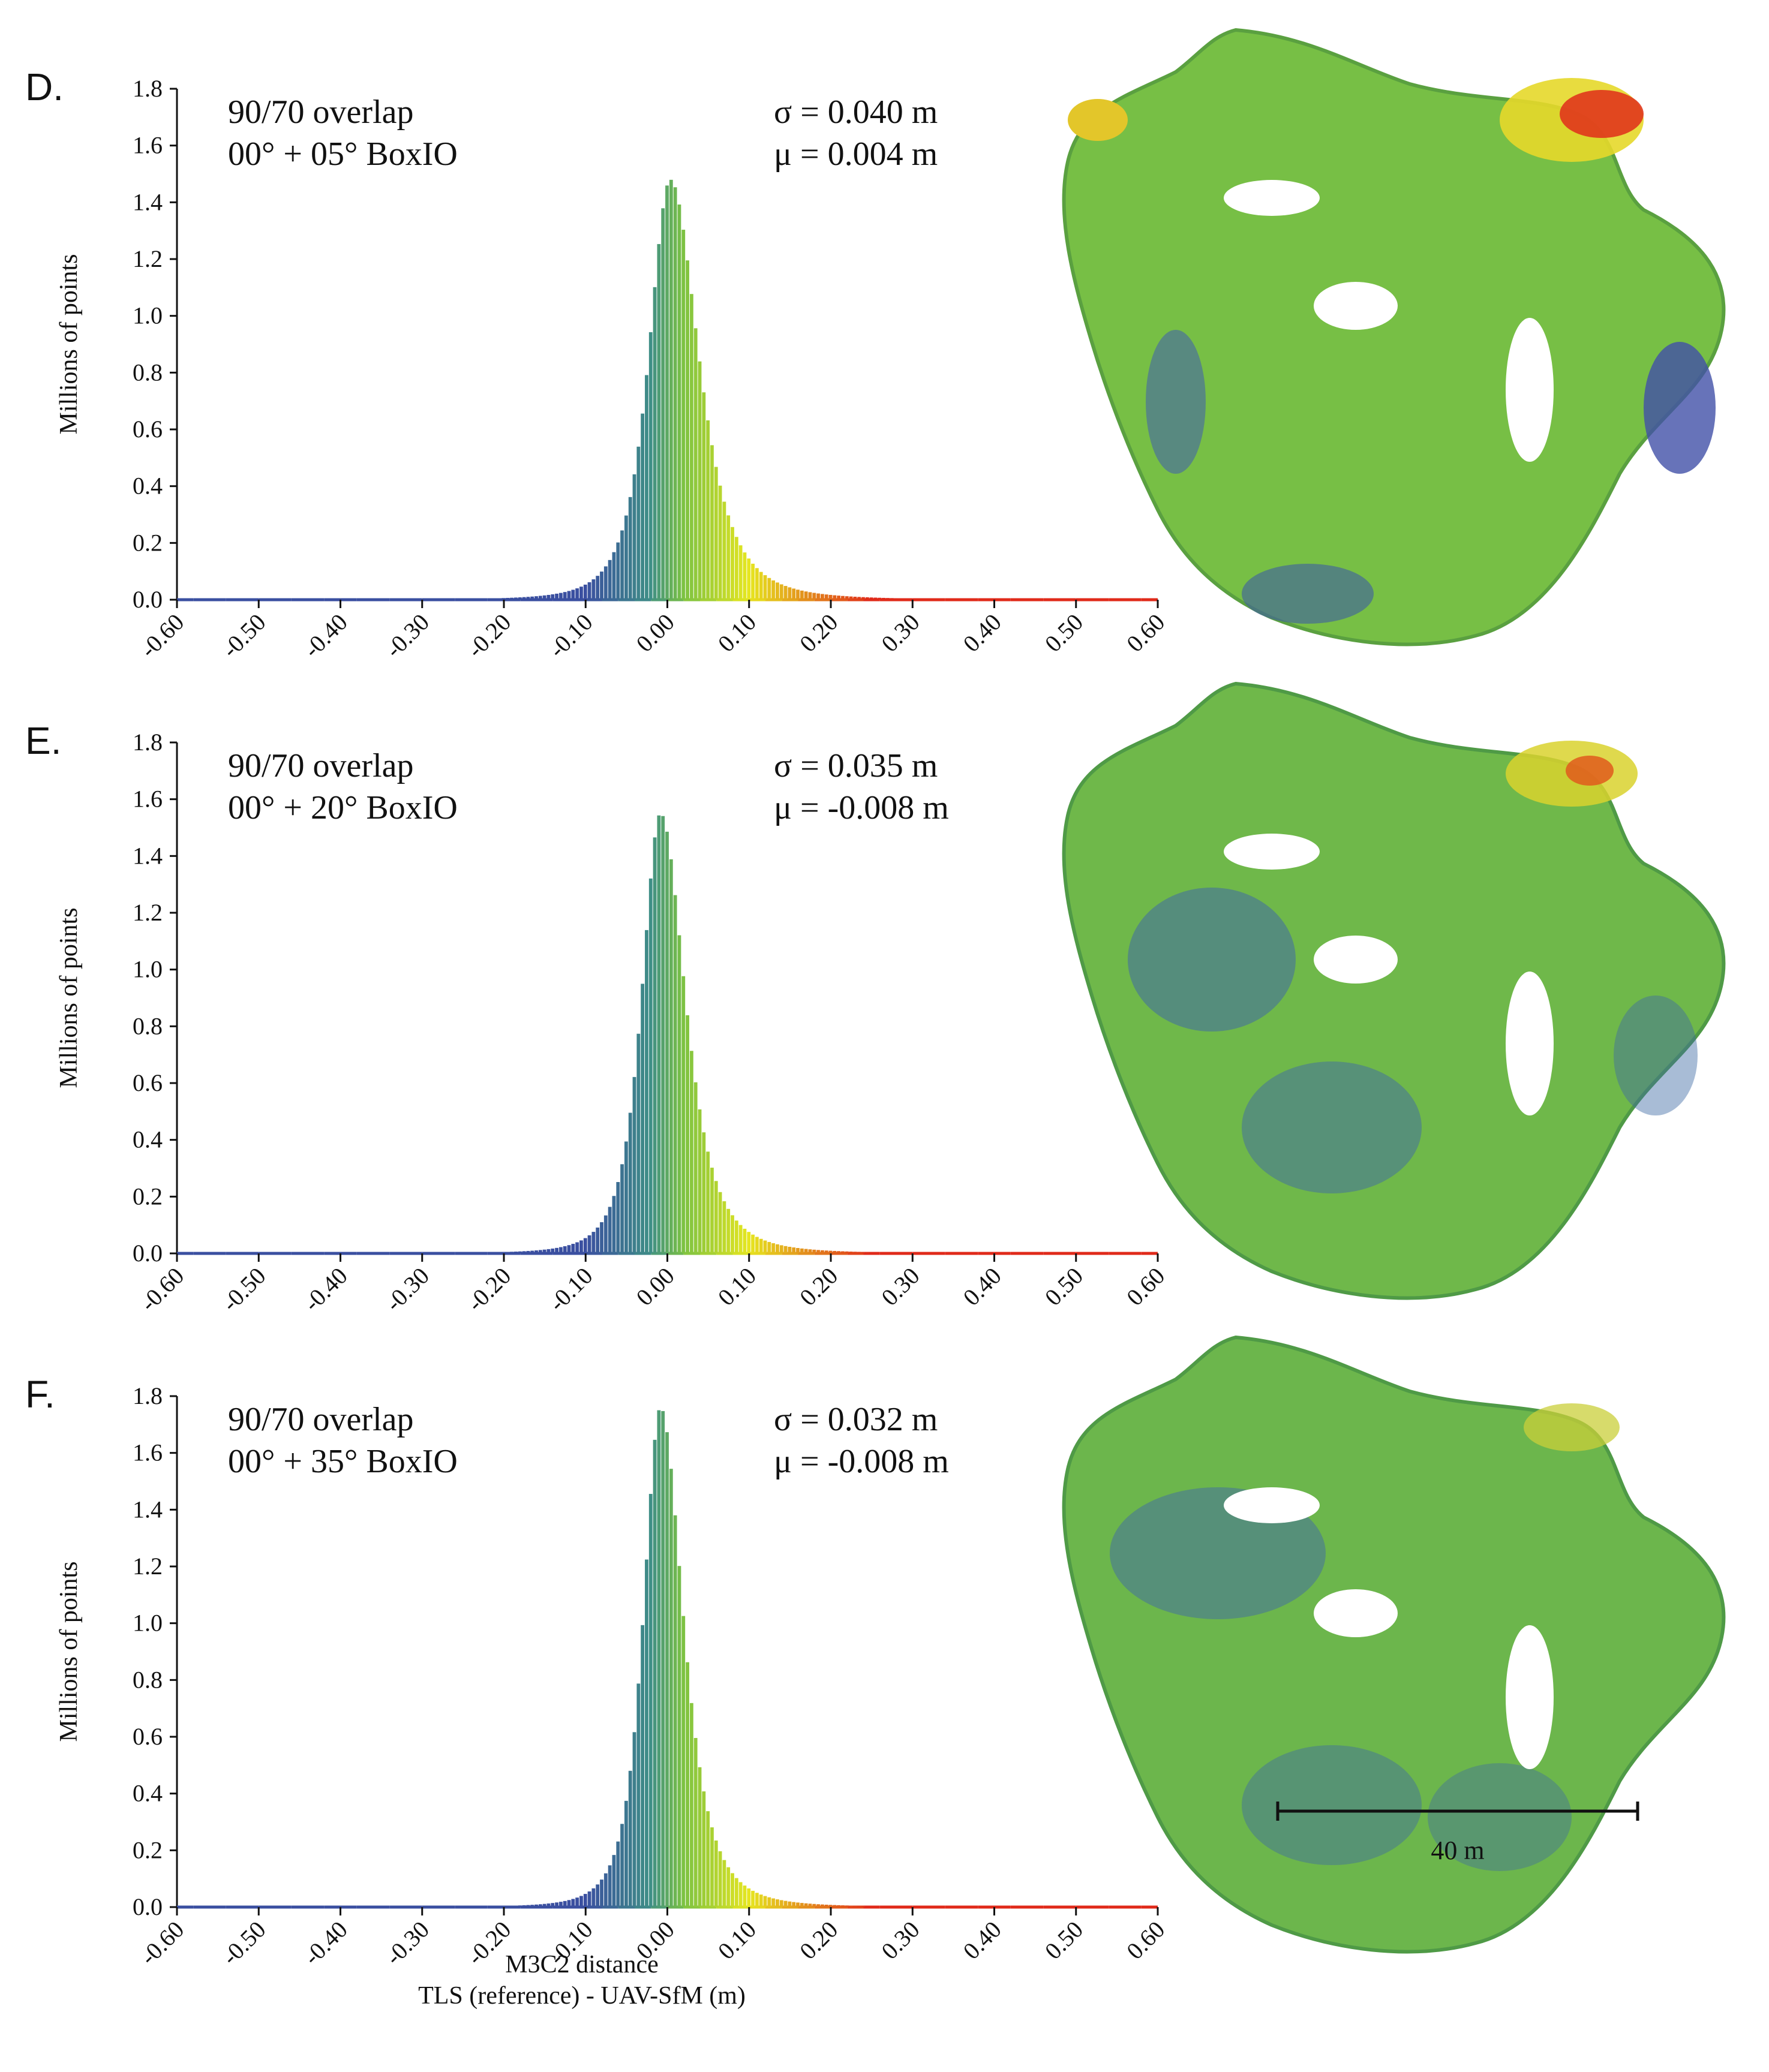  Describe the element at coordinates (148, 912) in the screenshot. I see `y-tick-label: 1.2` at that location.